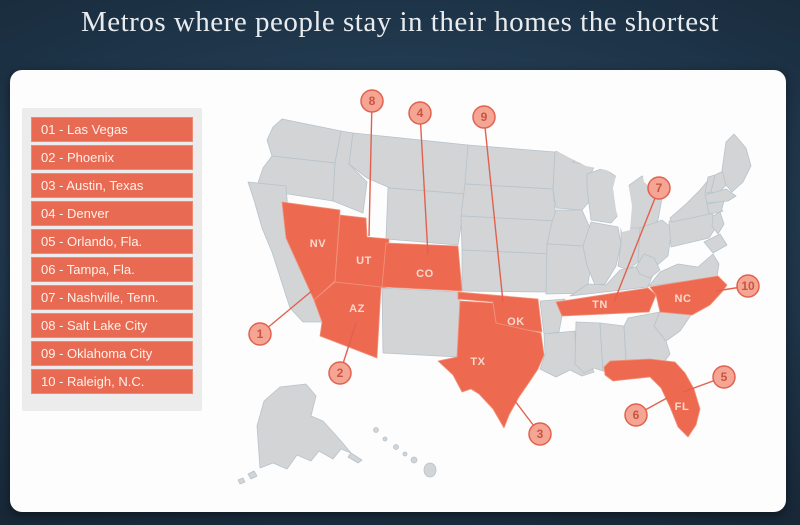  Describe the element at coordinates (652, 398) in the screenshot. I see `state-fl` at that location.